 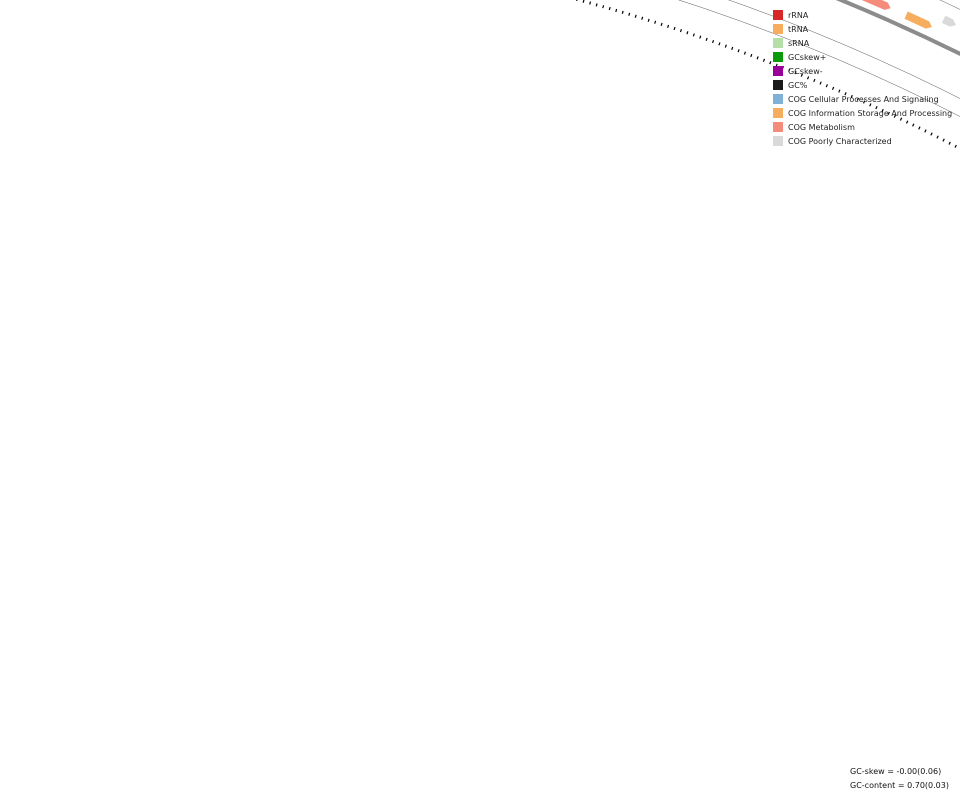 I want to click on track-lines, so click(x=819, y=58).